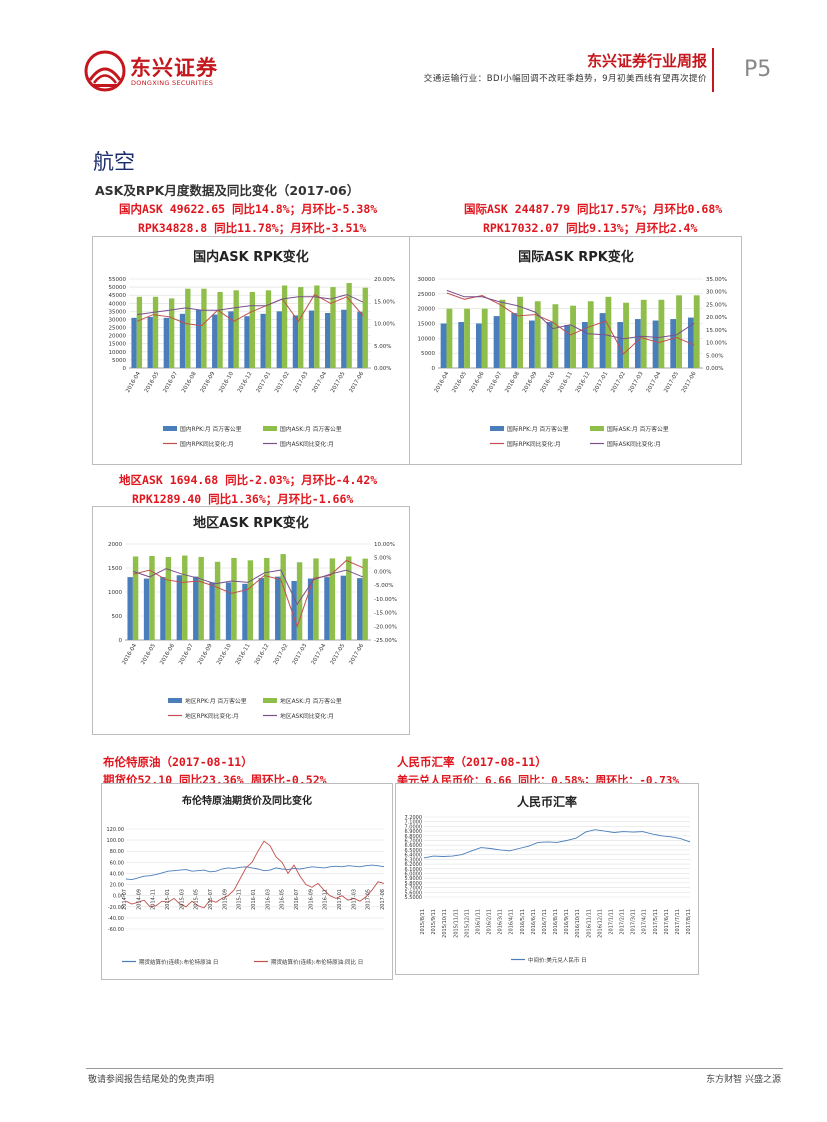 The height and width of the screenshot is (1122, 827). What do you see at coordinates (115, 545) in the screenshot?
I see `y-left-tick-label: 2000` at bounding box center [115, 545].